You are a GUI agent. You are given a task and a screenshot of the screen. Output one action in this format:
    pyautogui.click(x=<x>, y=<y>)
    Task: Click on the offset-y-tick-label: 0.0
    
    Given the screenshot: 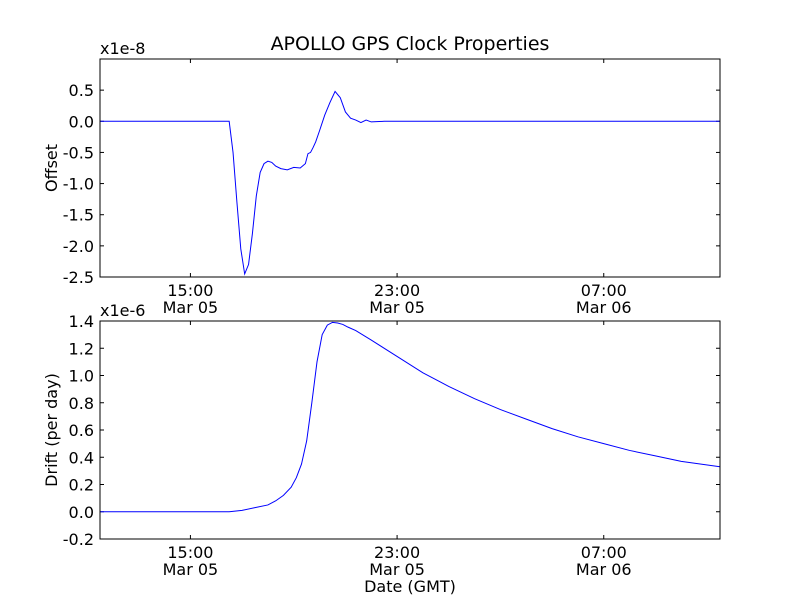 What is the action you would take?
    pyautogui.click(x=81, y=121)
    